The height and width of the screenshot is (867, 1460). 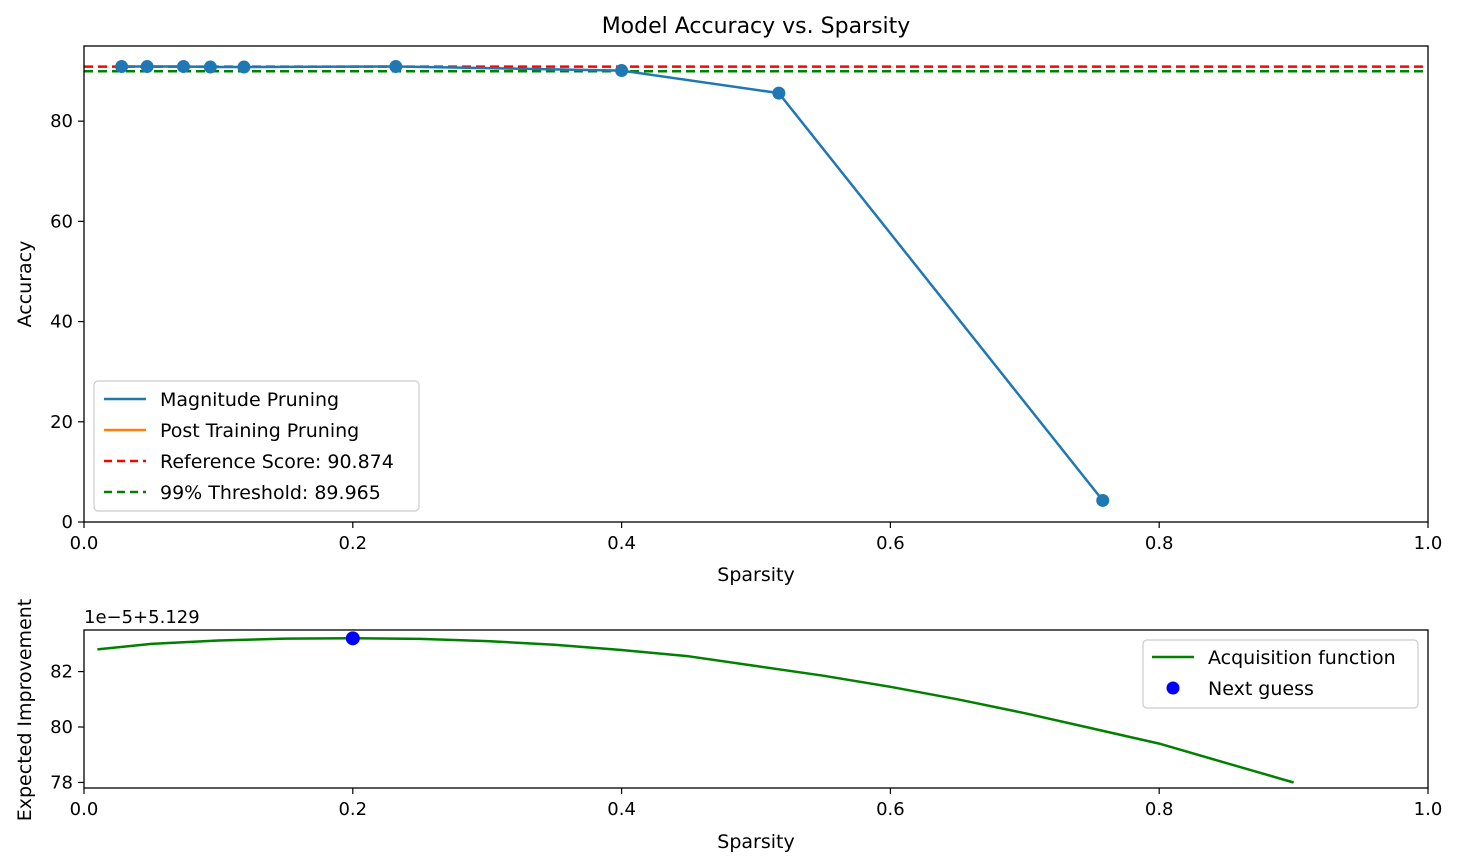 I want to click on acquisition-x-tick-label: 0.6, so click(x=890, y=809).